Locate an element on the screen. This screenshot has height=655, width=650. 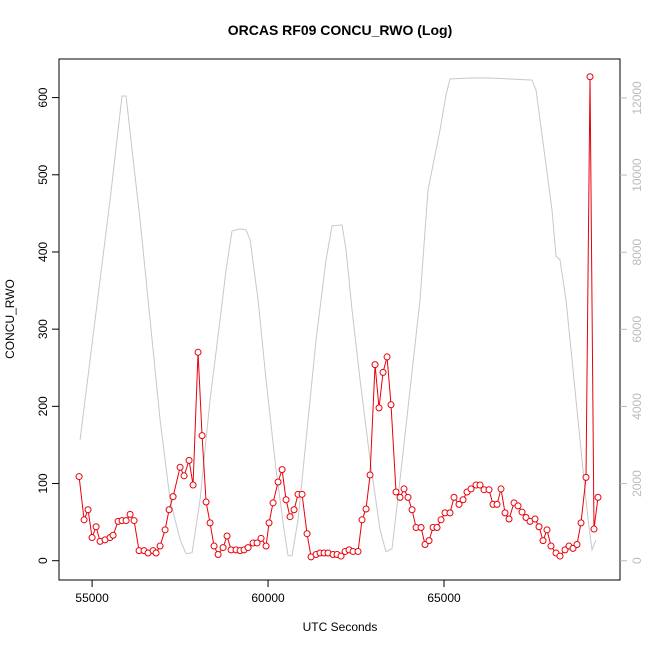
x-axis-label: UTC Seconds is located at coordinates (340, 627).